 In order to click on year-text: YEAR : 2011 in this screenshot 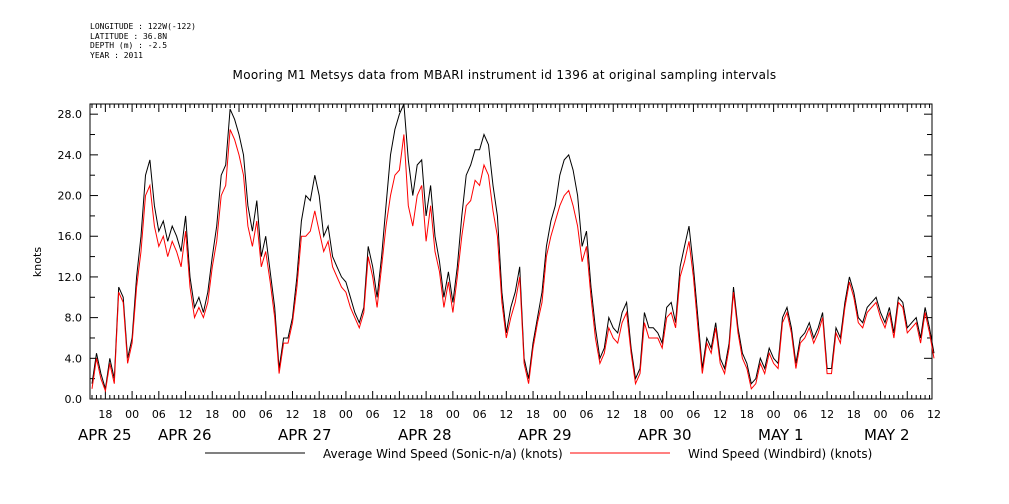, I will do `click(116, 55)`.